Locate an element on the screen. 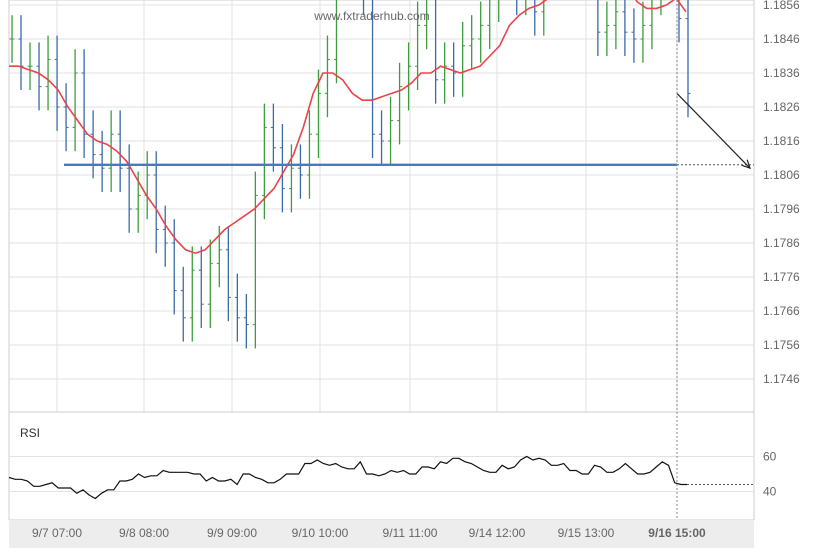  x-tick-label: 9/10 10:00 is located at coordinates (320, 533).